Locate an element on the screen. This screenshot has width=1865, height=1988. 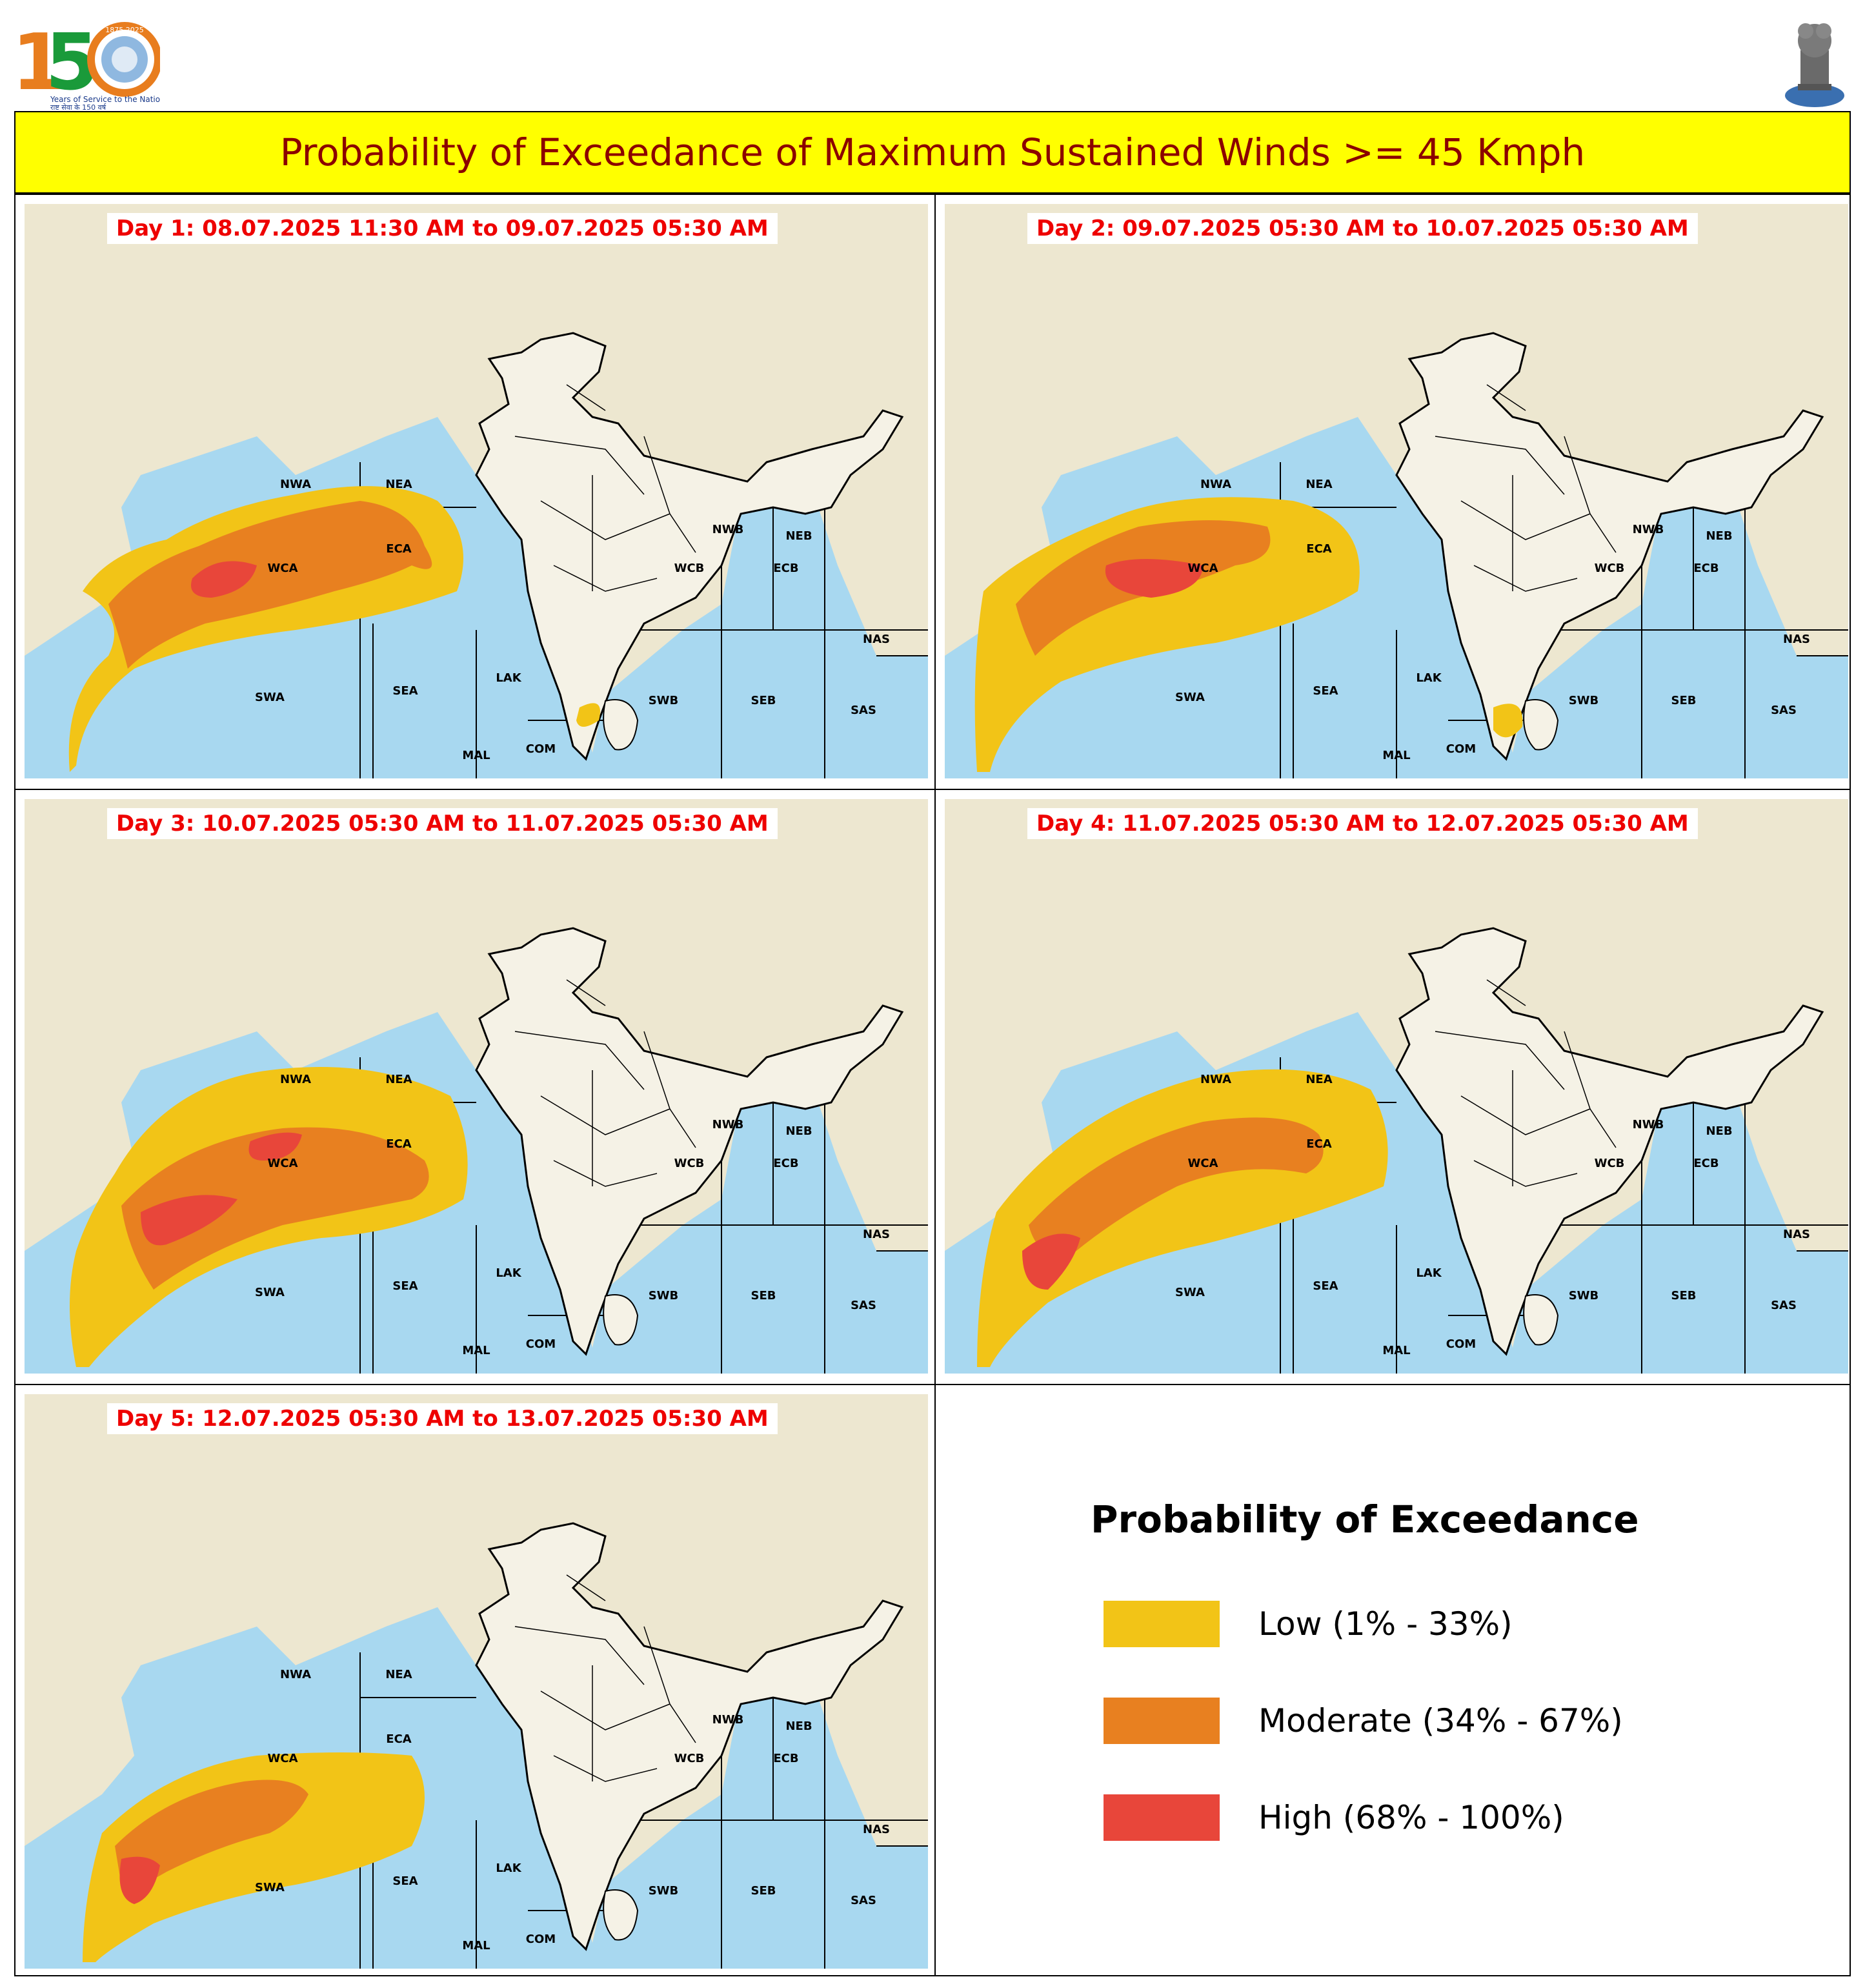
region-label: SEB is located at coordinates (1684, 700).